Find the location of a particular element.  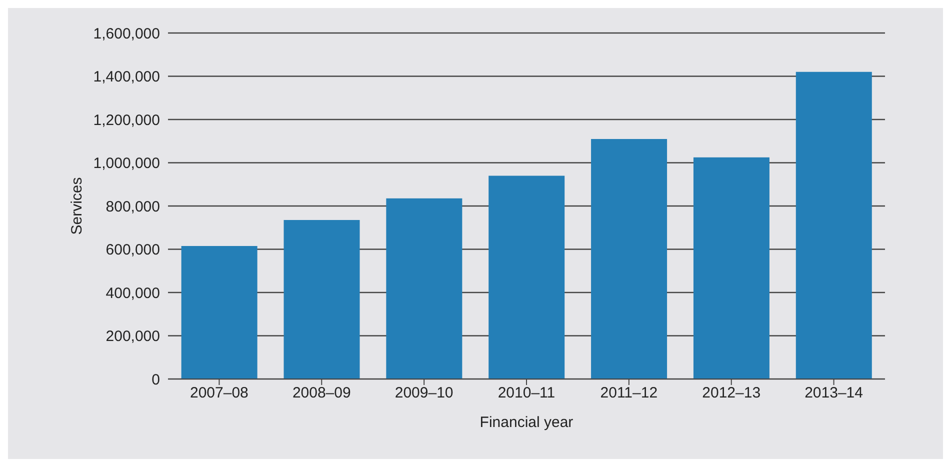

x-tick-label: 2008–09 is located at coordinates (321, 393).